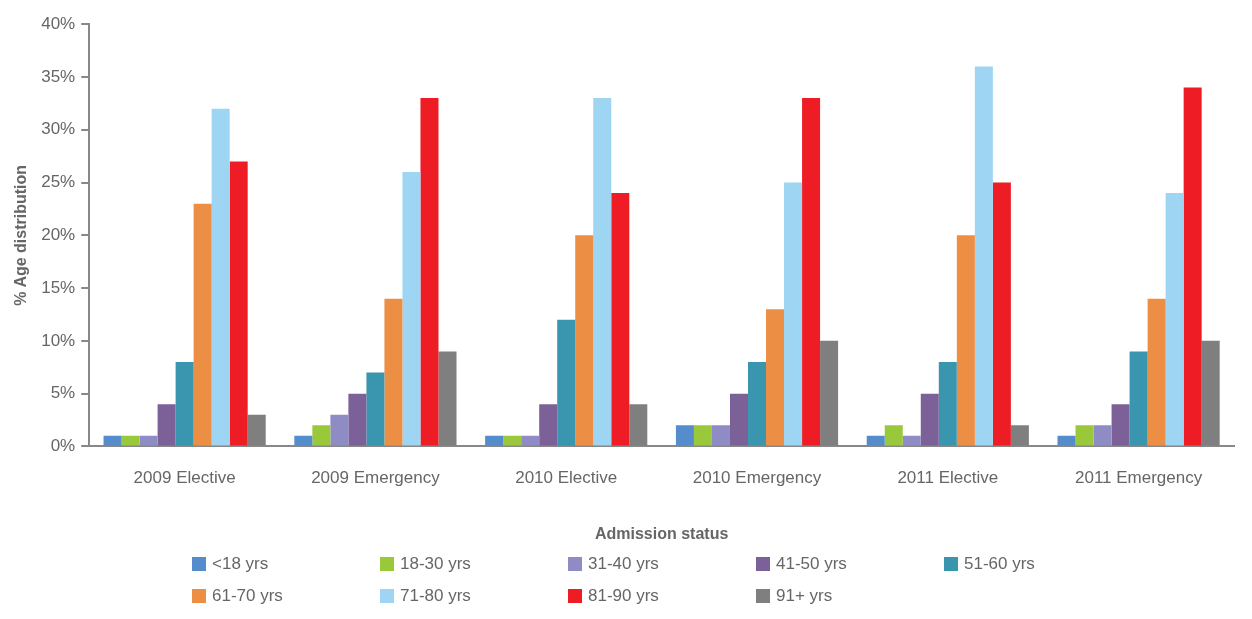 The height and width of the screenshot is (619, 1252). Describe the element at coordinates (623, 564) in the screenshot. I see `legend-label: 31-40 yrs` at that location.